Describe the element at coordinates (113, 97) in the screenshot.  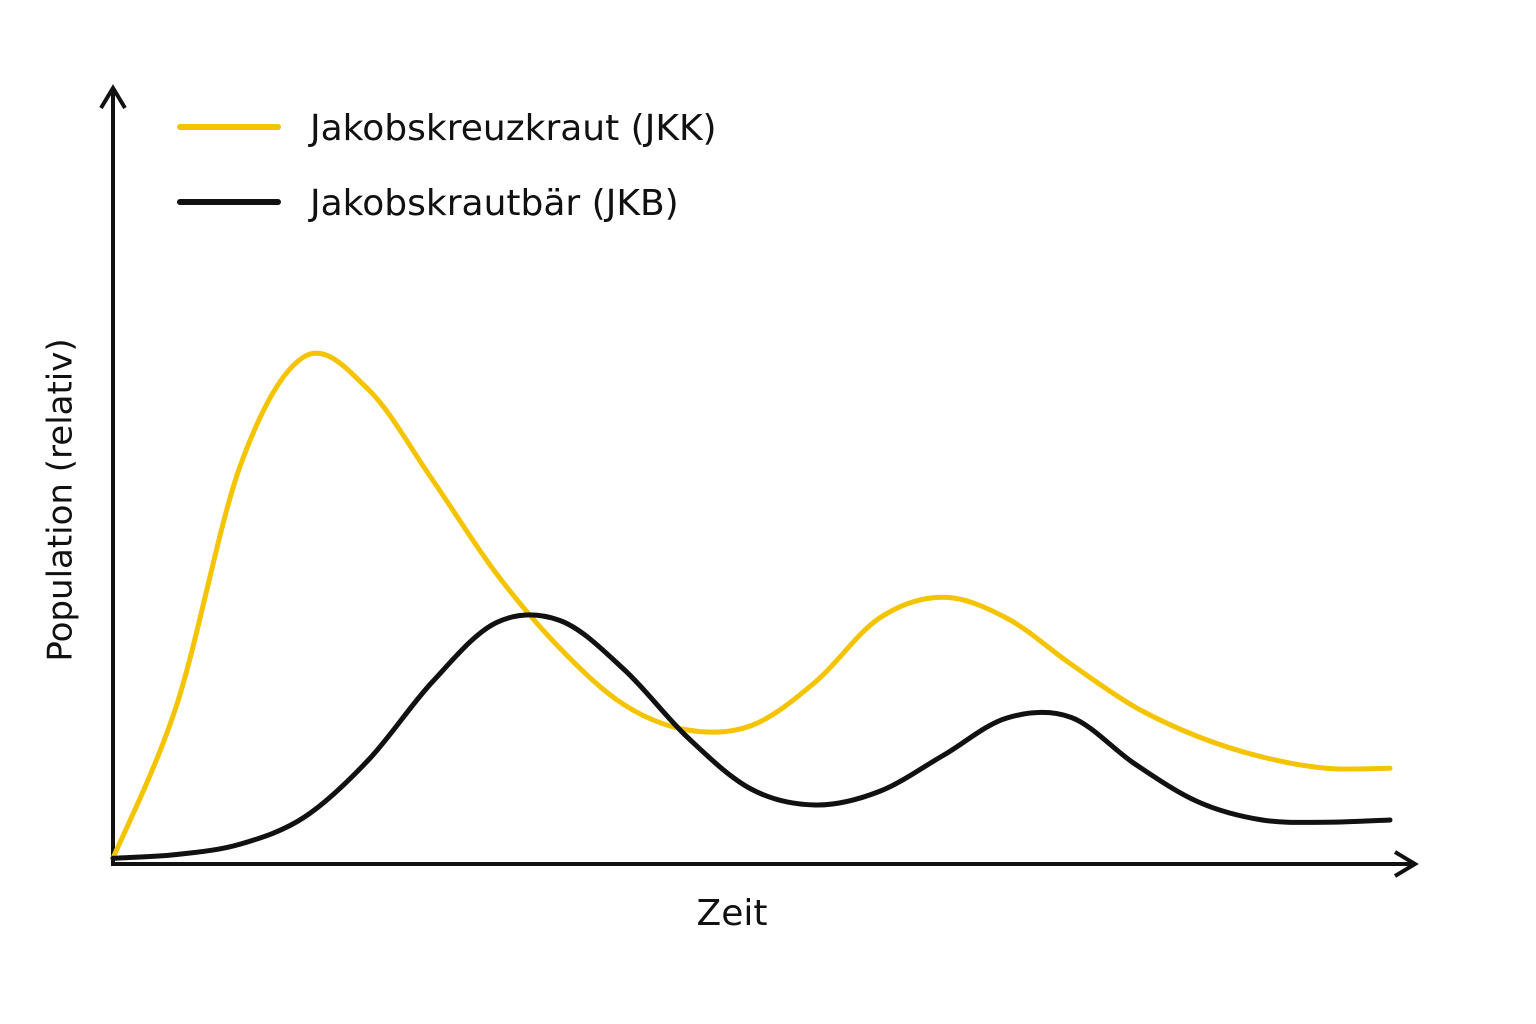
I see `y-axis-arrow` at that location.